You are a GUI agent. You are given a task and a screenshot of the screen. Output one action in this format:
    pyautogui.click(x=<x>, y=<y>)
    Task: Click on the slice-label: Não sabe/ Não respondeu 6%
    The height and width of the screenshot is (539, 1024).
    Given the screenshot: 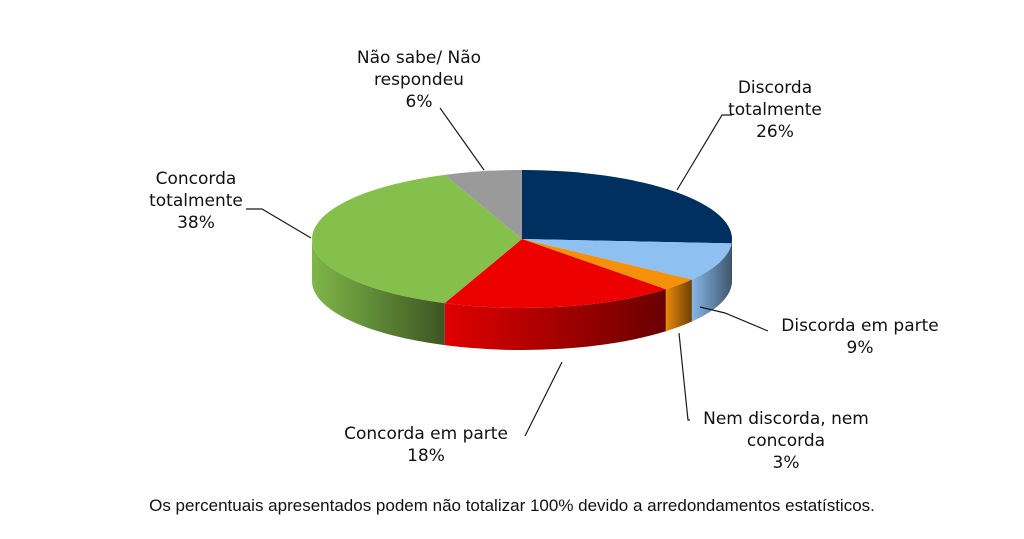 What is the action you would take?
    pyautogui.click(x=419, y=80)
    